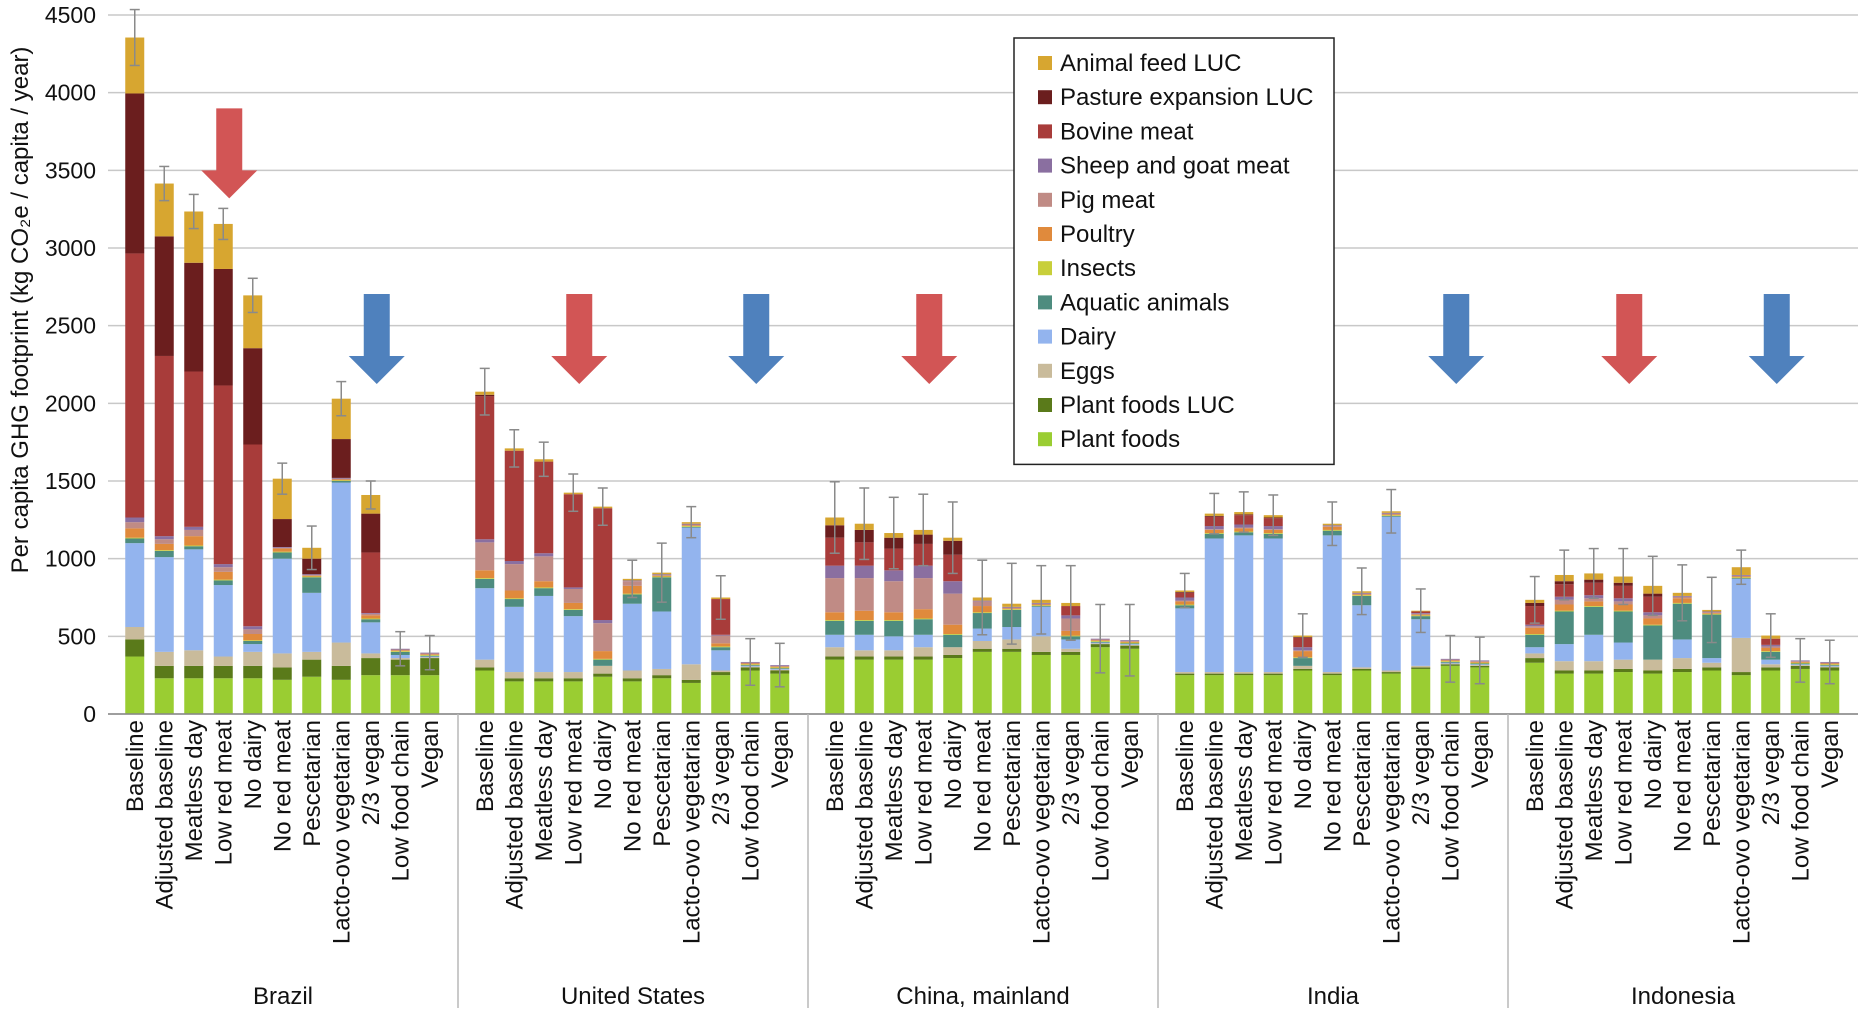  Describe the element at coordinates (1653, 764) in the screenshot. I see `x-tick-label: No dairy` at that location.